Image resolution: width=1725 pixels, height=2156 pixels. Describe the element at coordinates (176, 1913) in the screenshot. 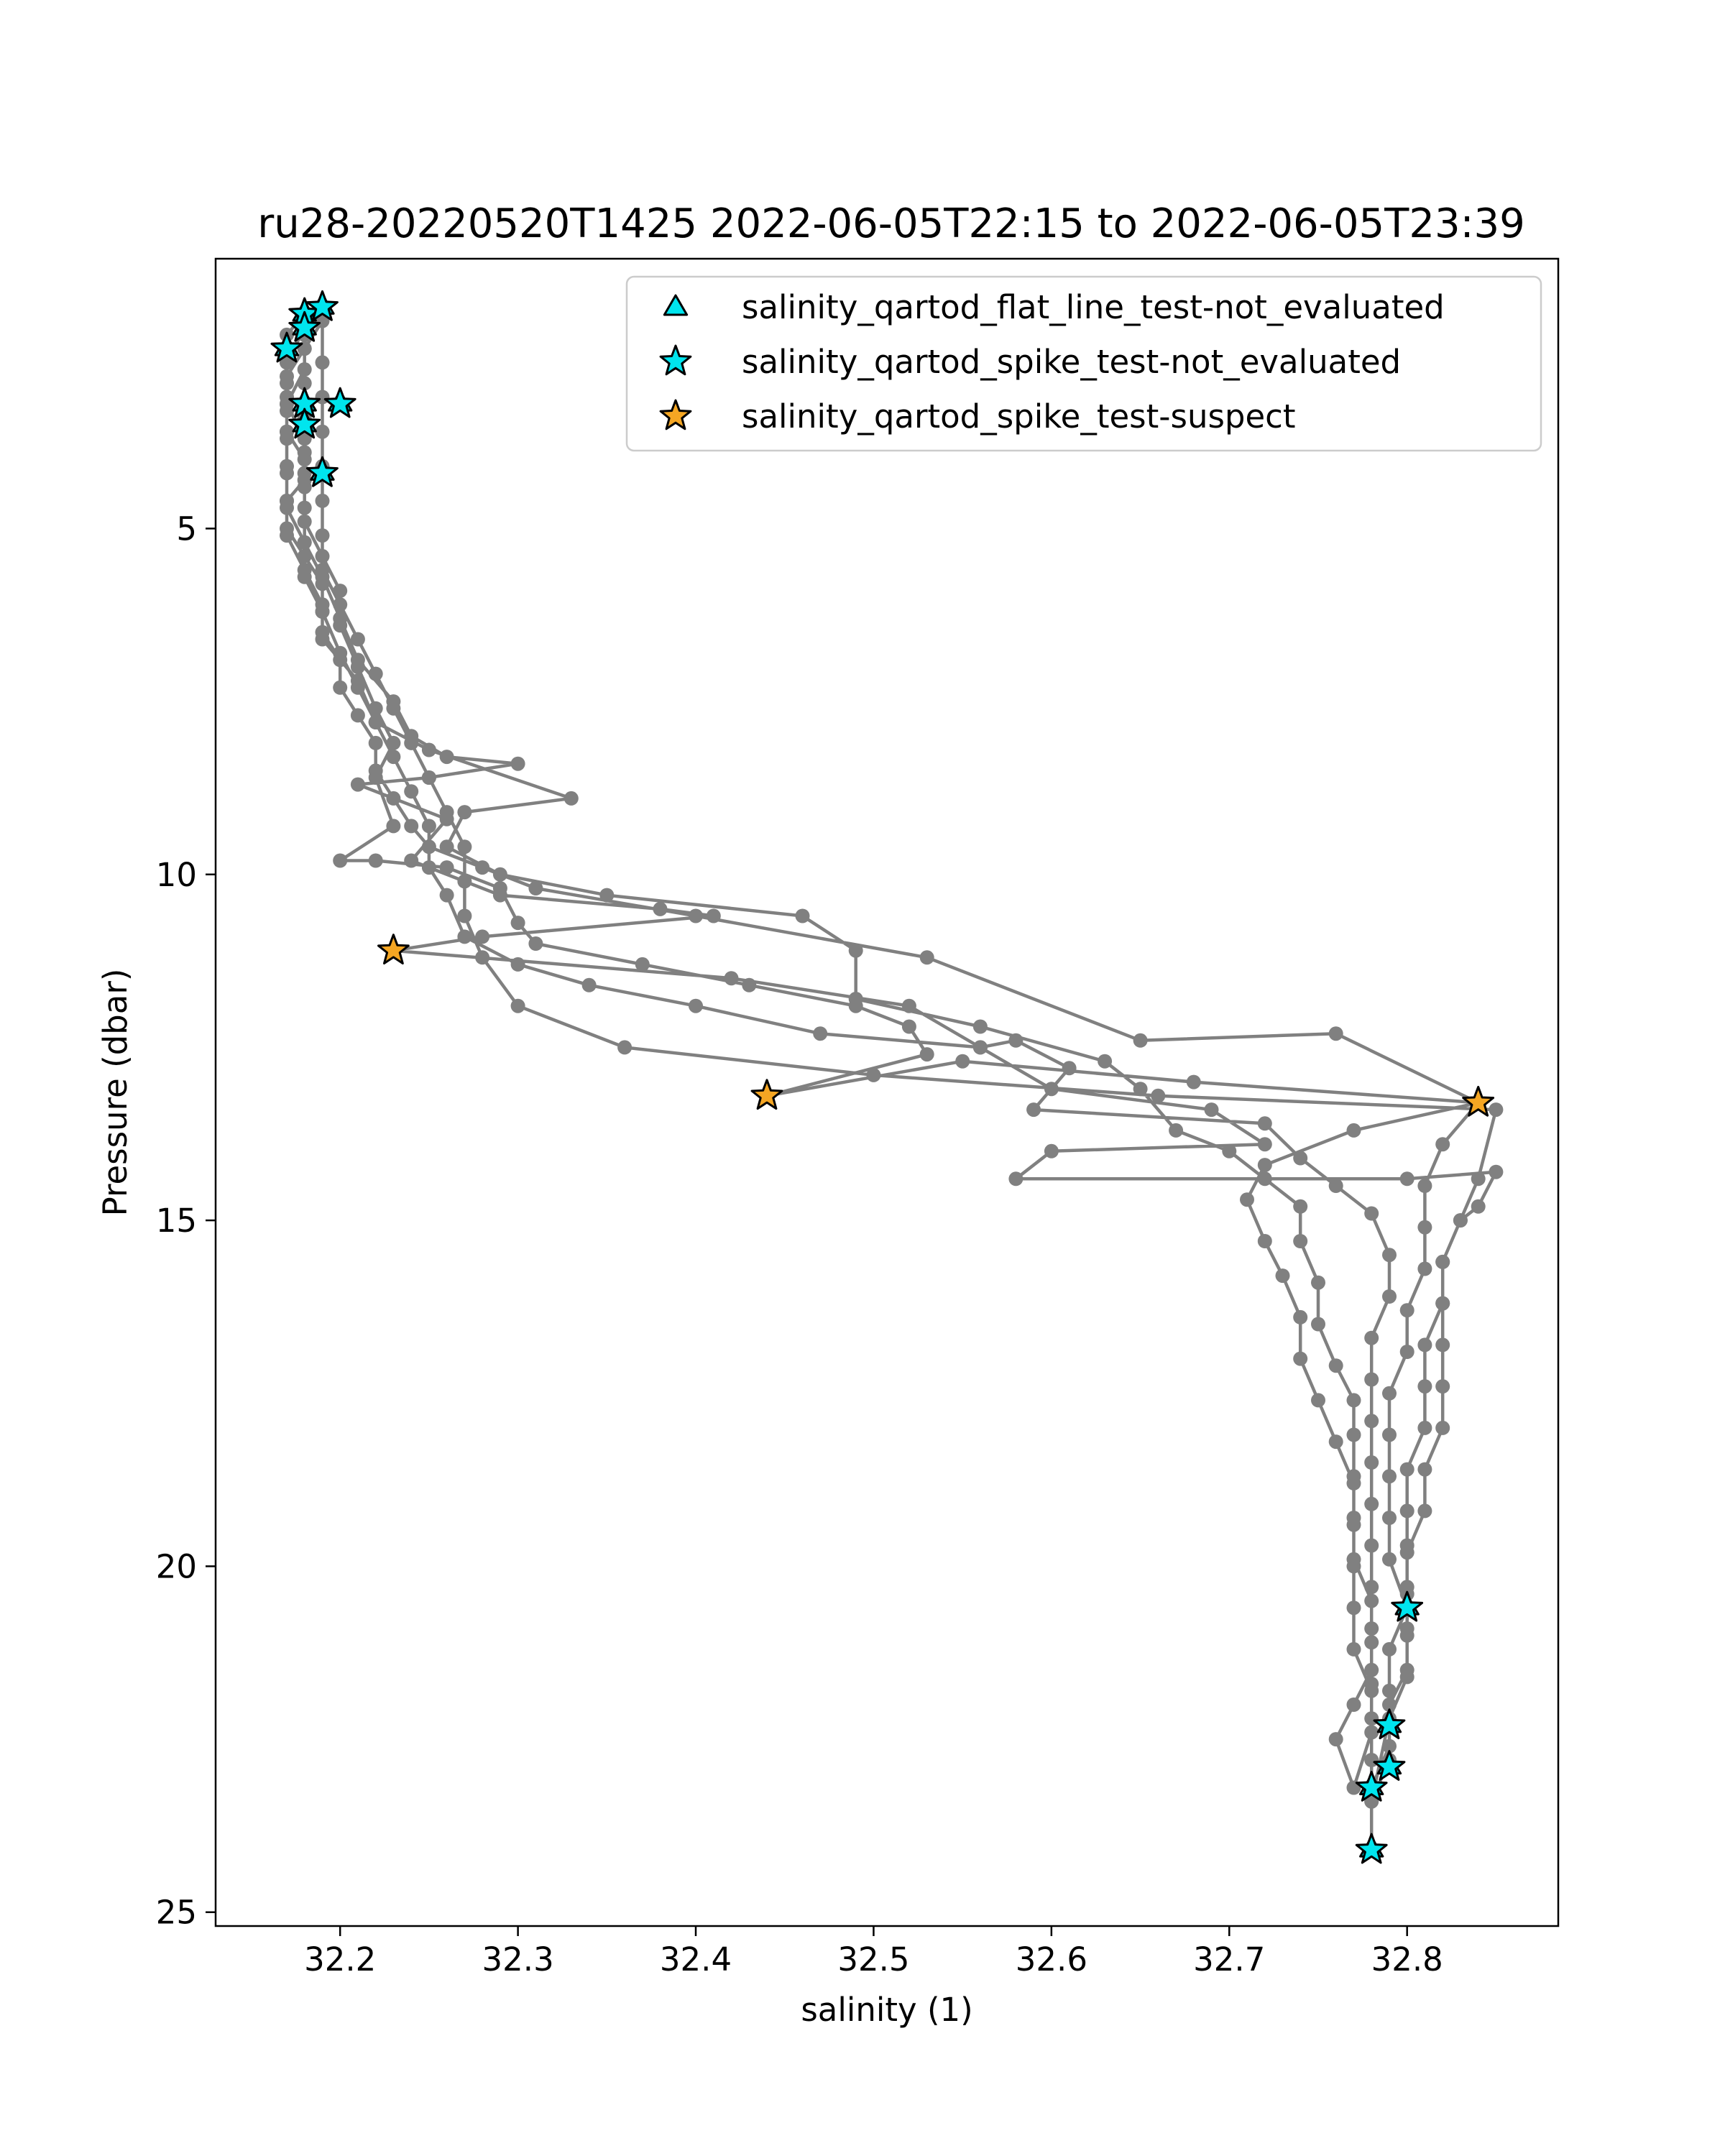

I see `y-tick-label: 25` at that location.